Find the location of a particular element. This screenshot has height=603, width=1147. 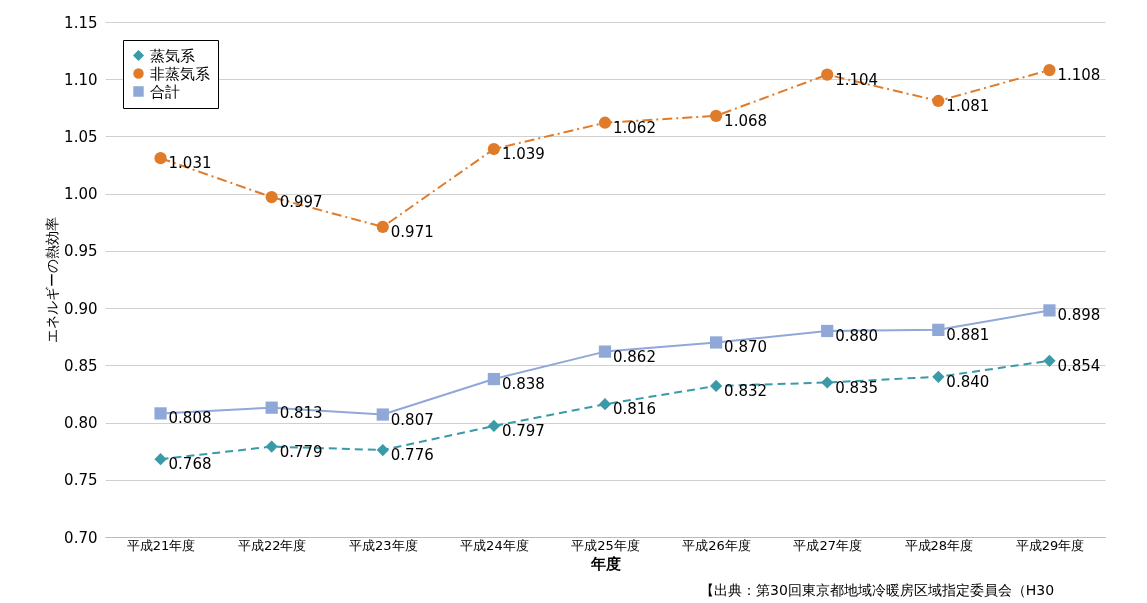

data-label: 0.816 is located at coordinates (634, 409).